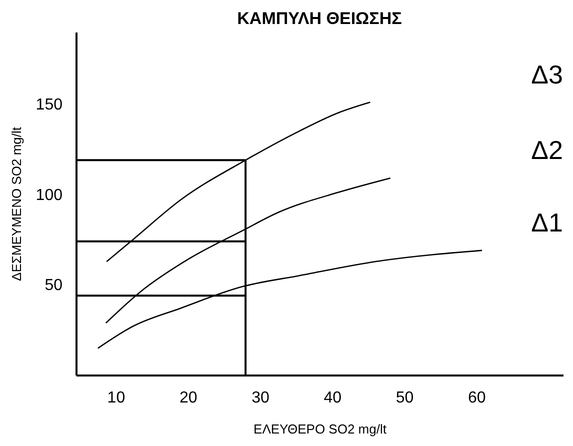 The image size is (573, 446). I want to click on x-tick-label: 60, so click(477, 398).